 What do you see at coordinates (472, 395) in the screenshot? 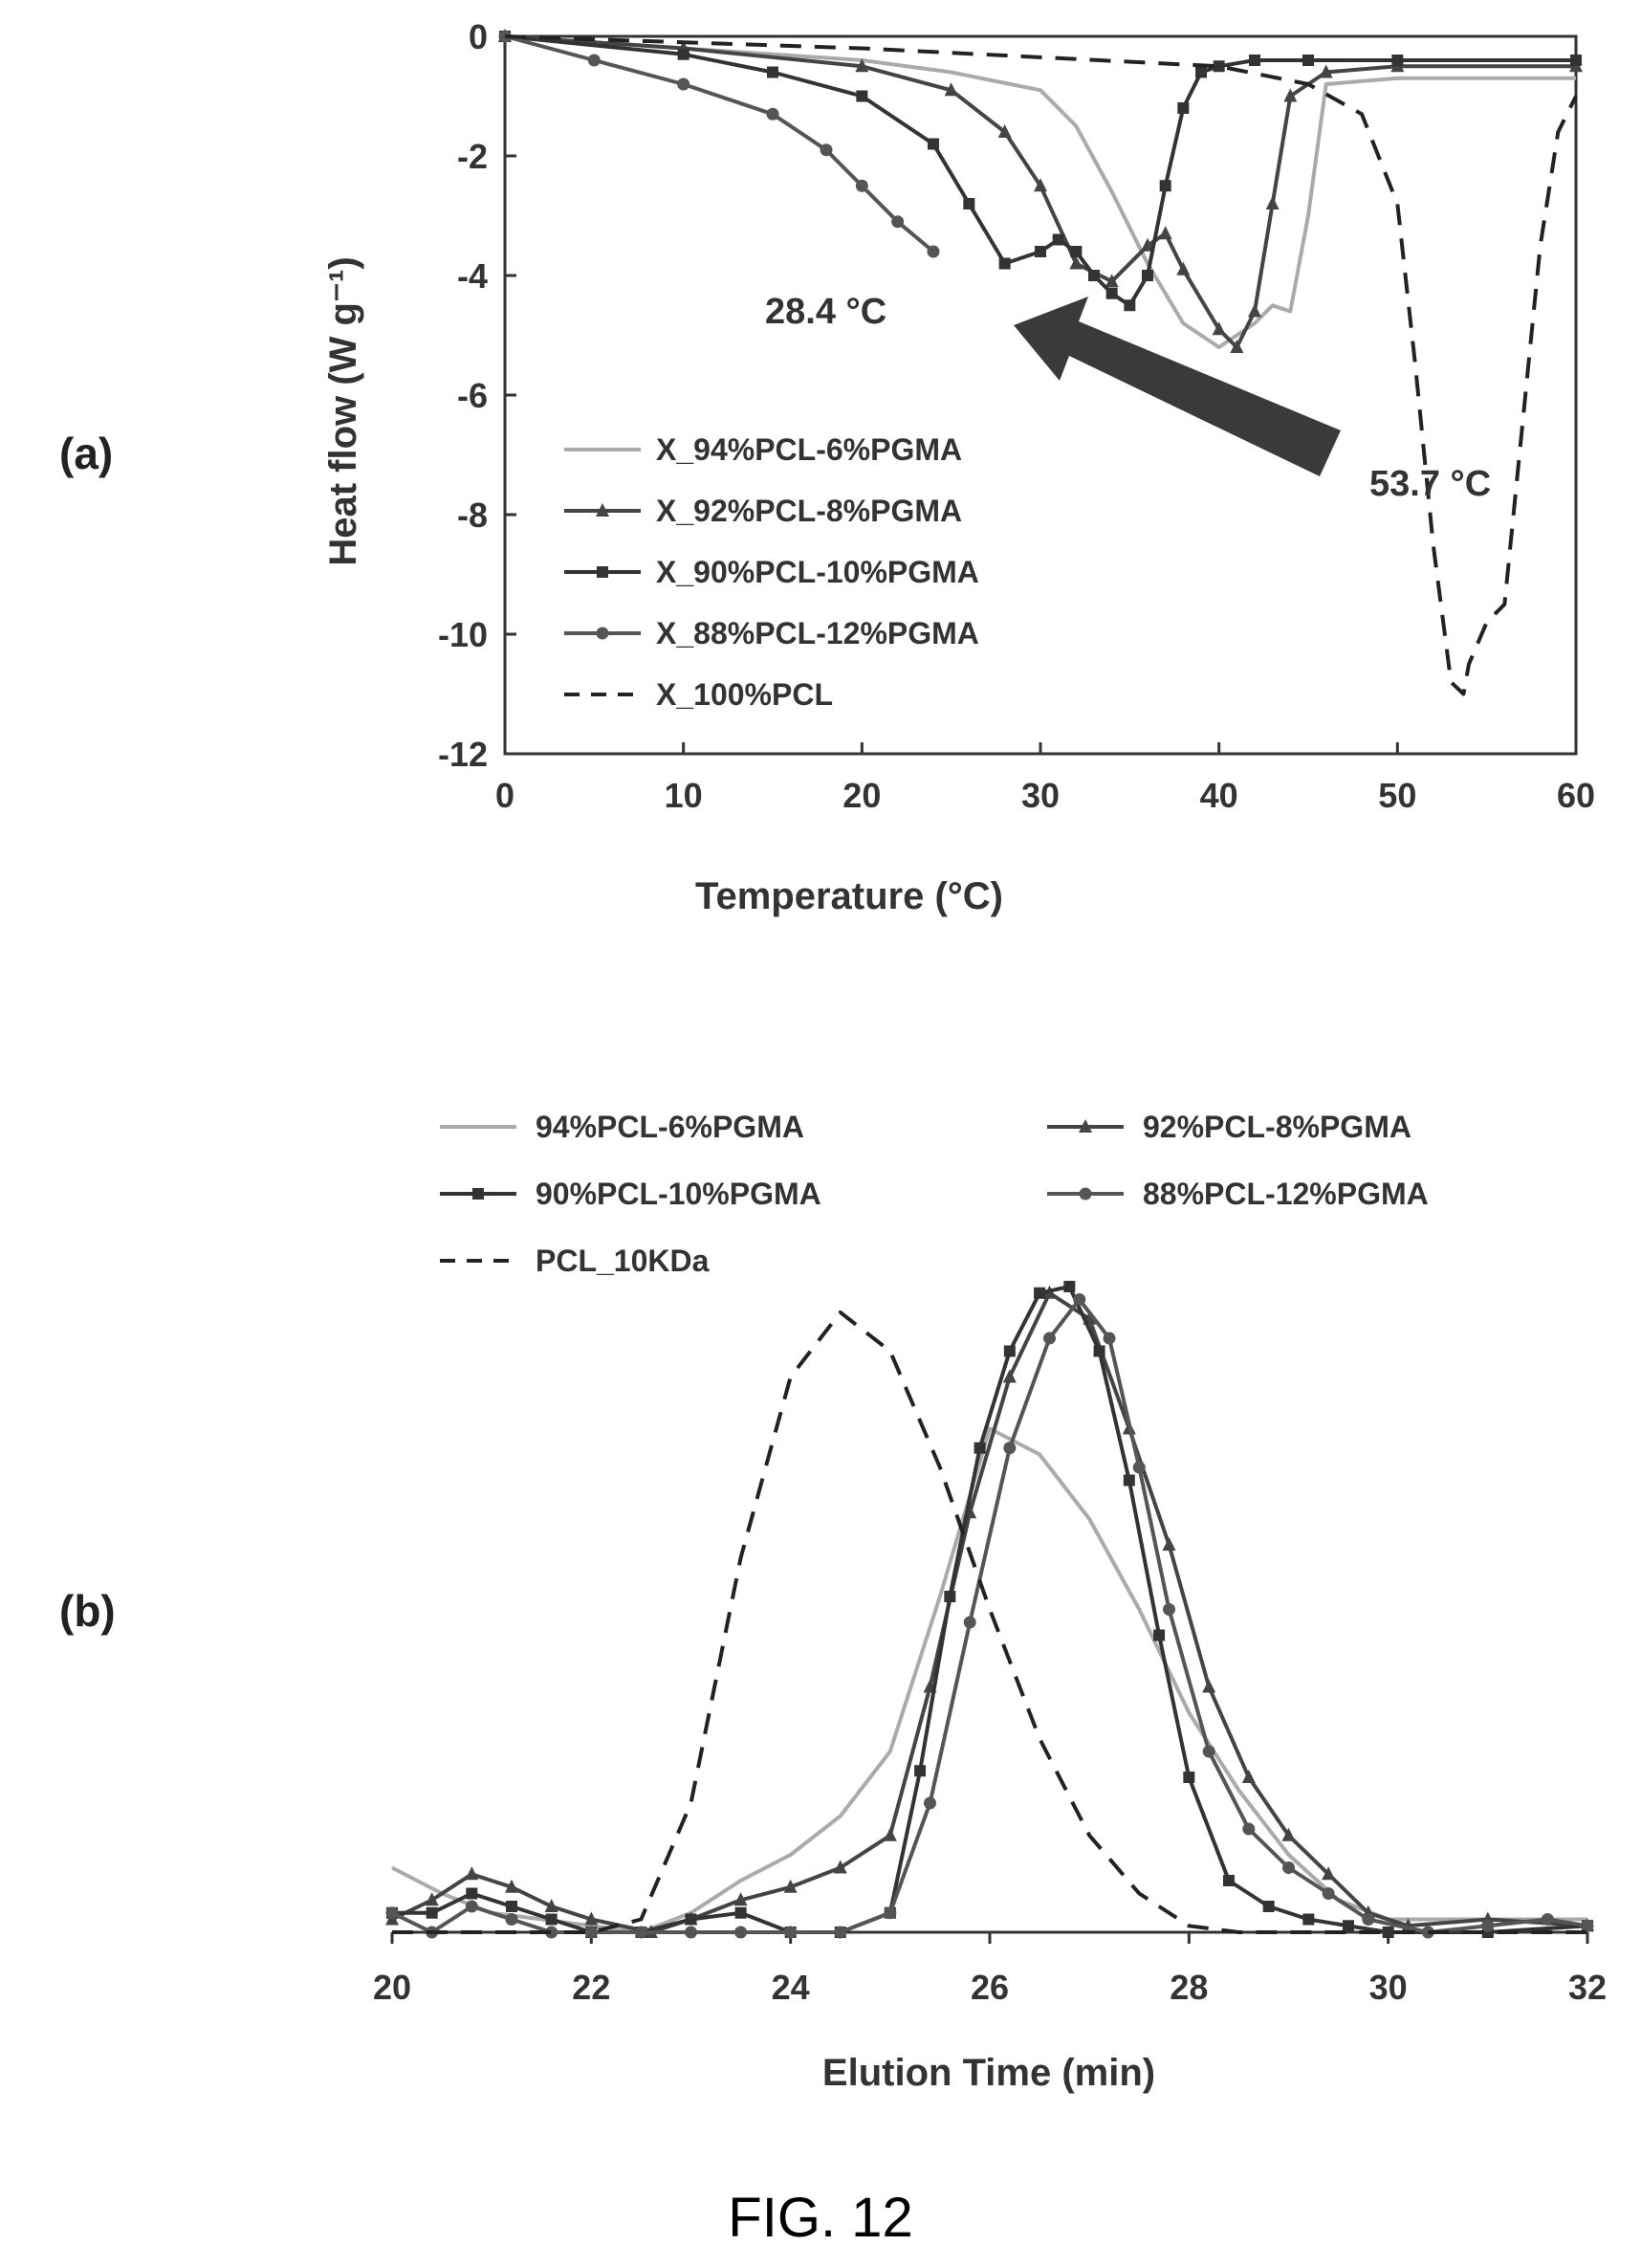
I see `panel-a-y-tick-label: -6` at bounding box center [472, 395].